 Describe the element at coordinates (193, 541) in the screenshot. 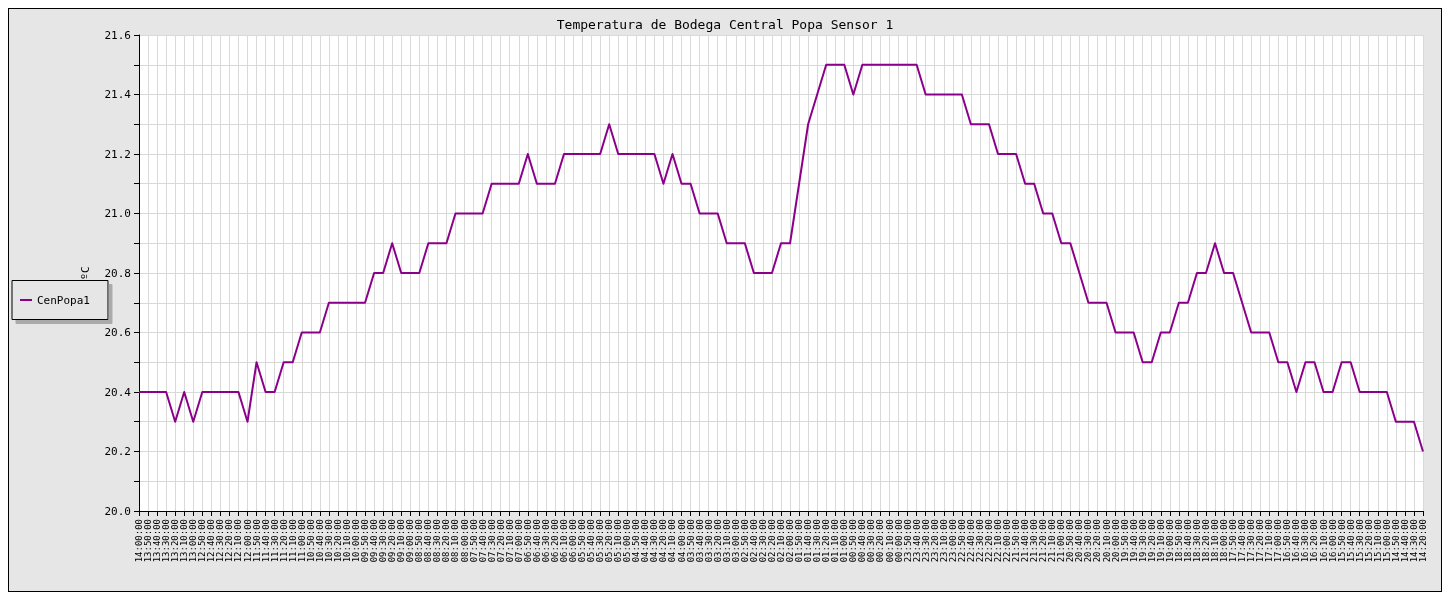

I see `x-tick-label: 13:00:00` at that location.